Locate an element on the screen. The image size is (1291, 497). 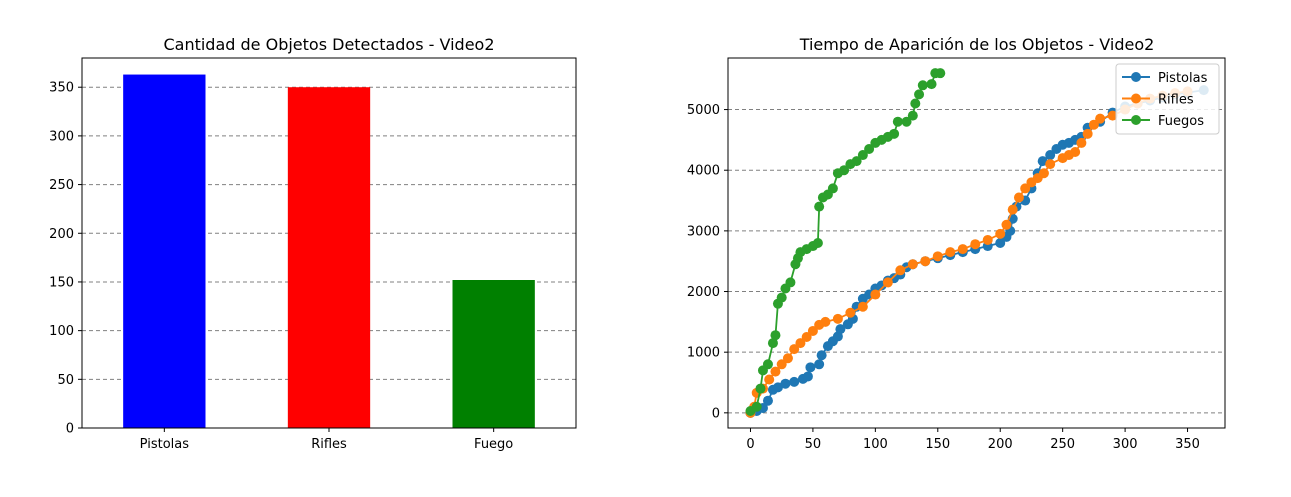
legend-entry-fuegos: Fuegos is located at coordinates (1163, 121).